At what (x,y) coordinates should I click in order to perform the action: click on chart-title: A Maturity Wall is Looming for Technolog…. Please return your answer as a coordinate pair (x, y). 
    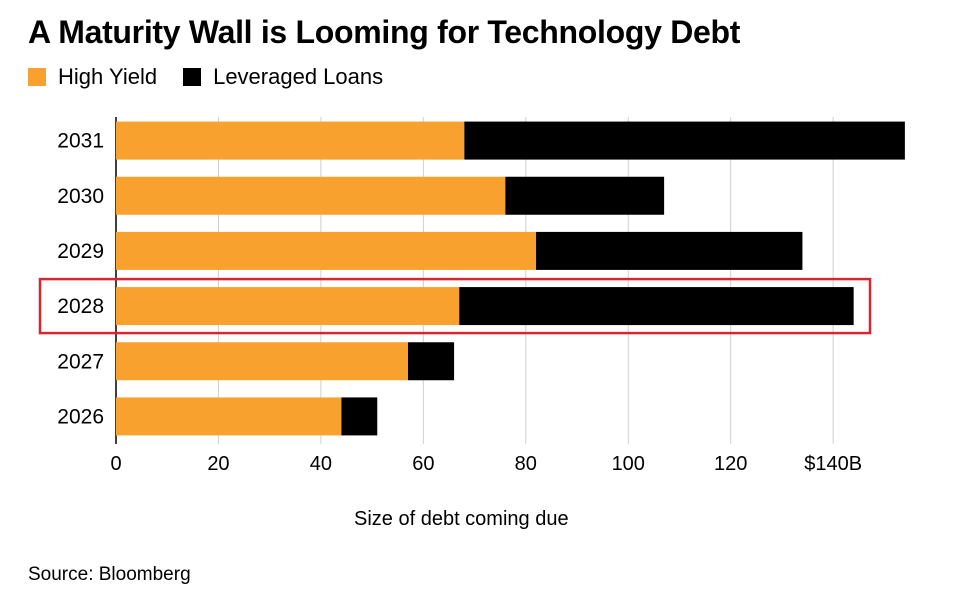
    Looking at the image, I should click on (384, 32).